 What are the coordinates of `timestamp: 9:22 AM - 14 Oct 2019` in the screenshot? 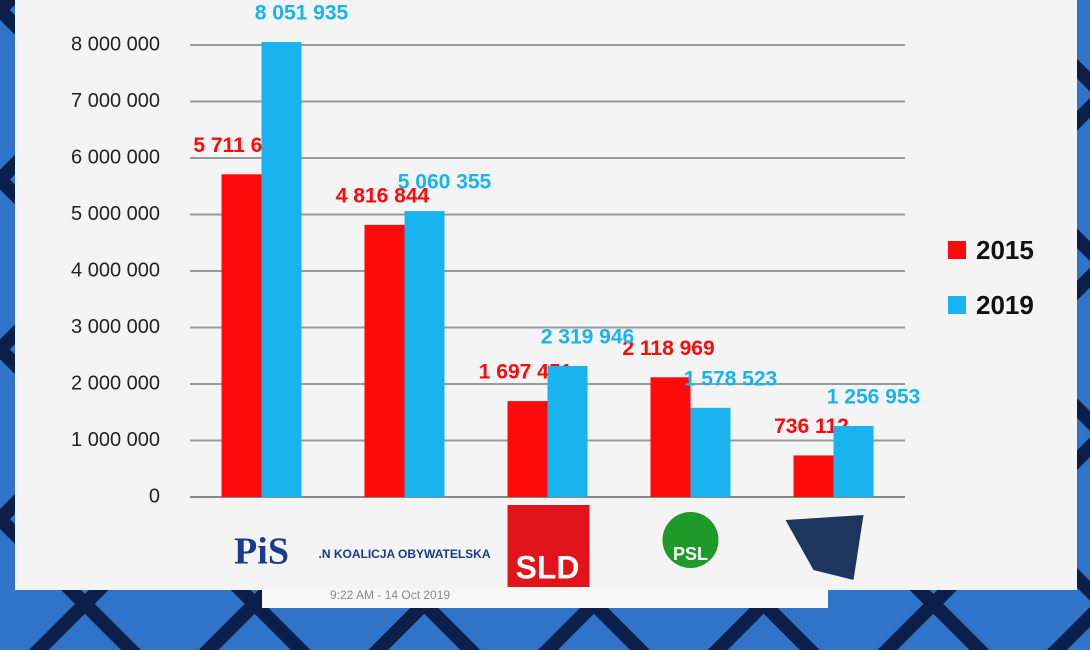 It's located at (390, 595).